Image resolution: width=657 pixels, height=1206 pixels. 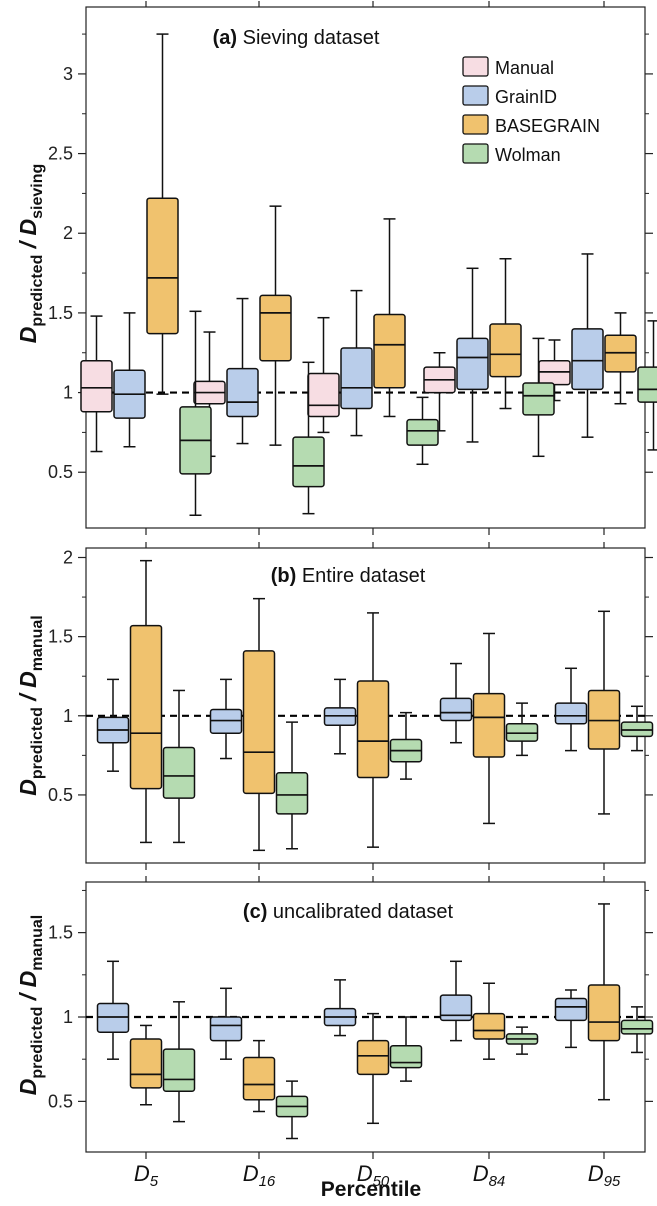 I want to click on panel-title: (c) uncalibrated dataset, so click(x=348, y=912).